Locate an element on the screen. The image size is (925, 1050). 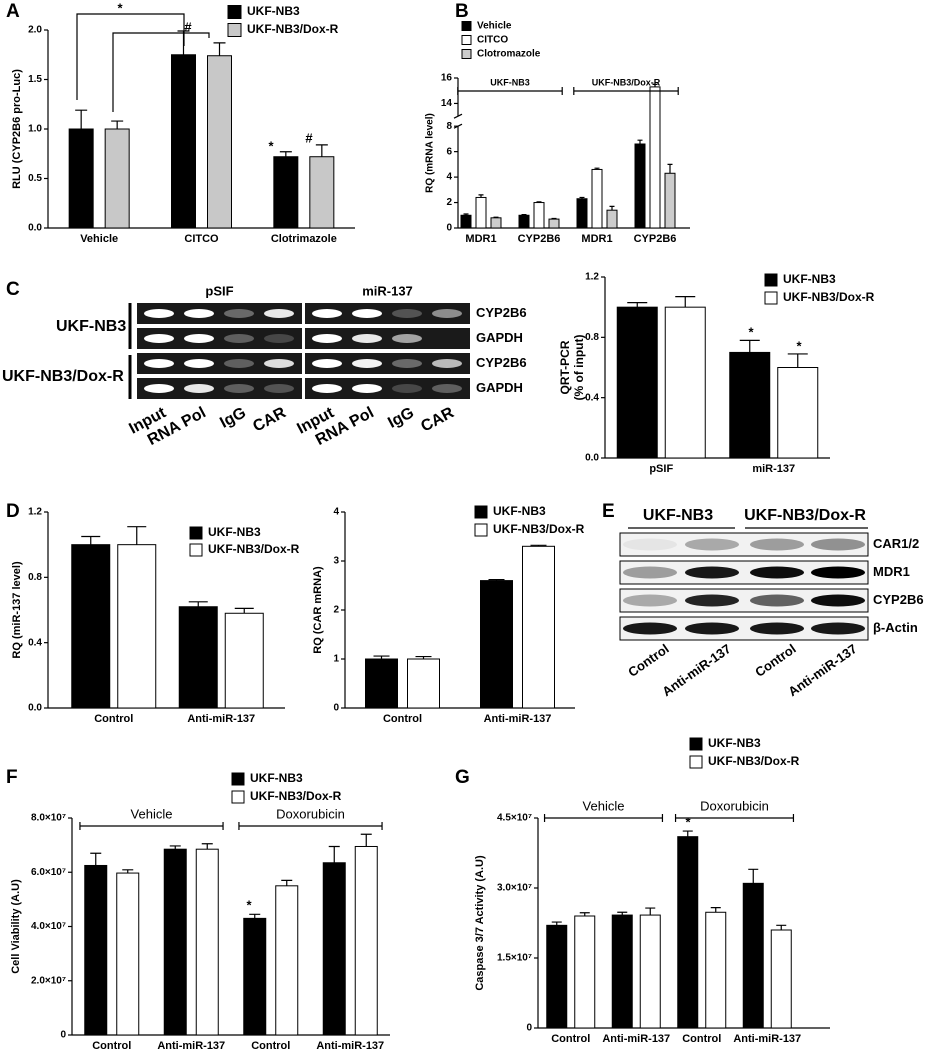
y-tick-label: 1.5 is located at coordinates (35, 79).